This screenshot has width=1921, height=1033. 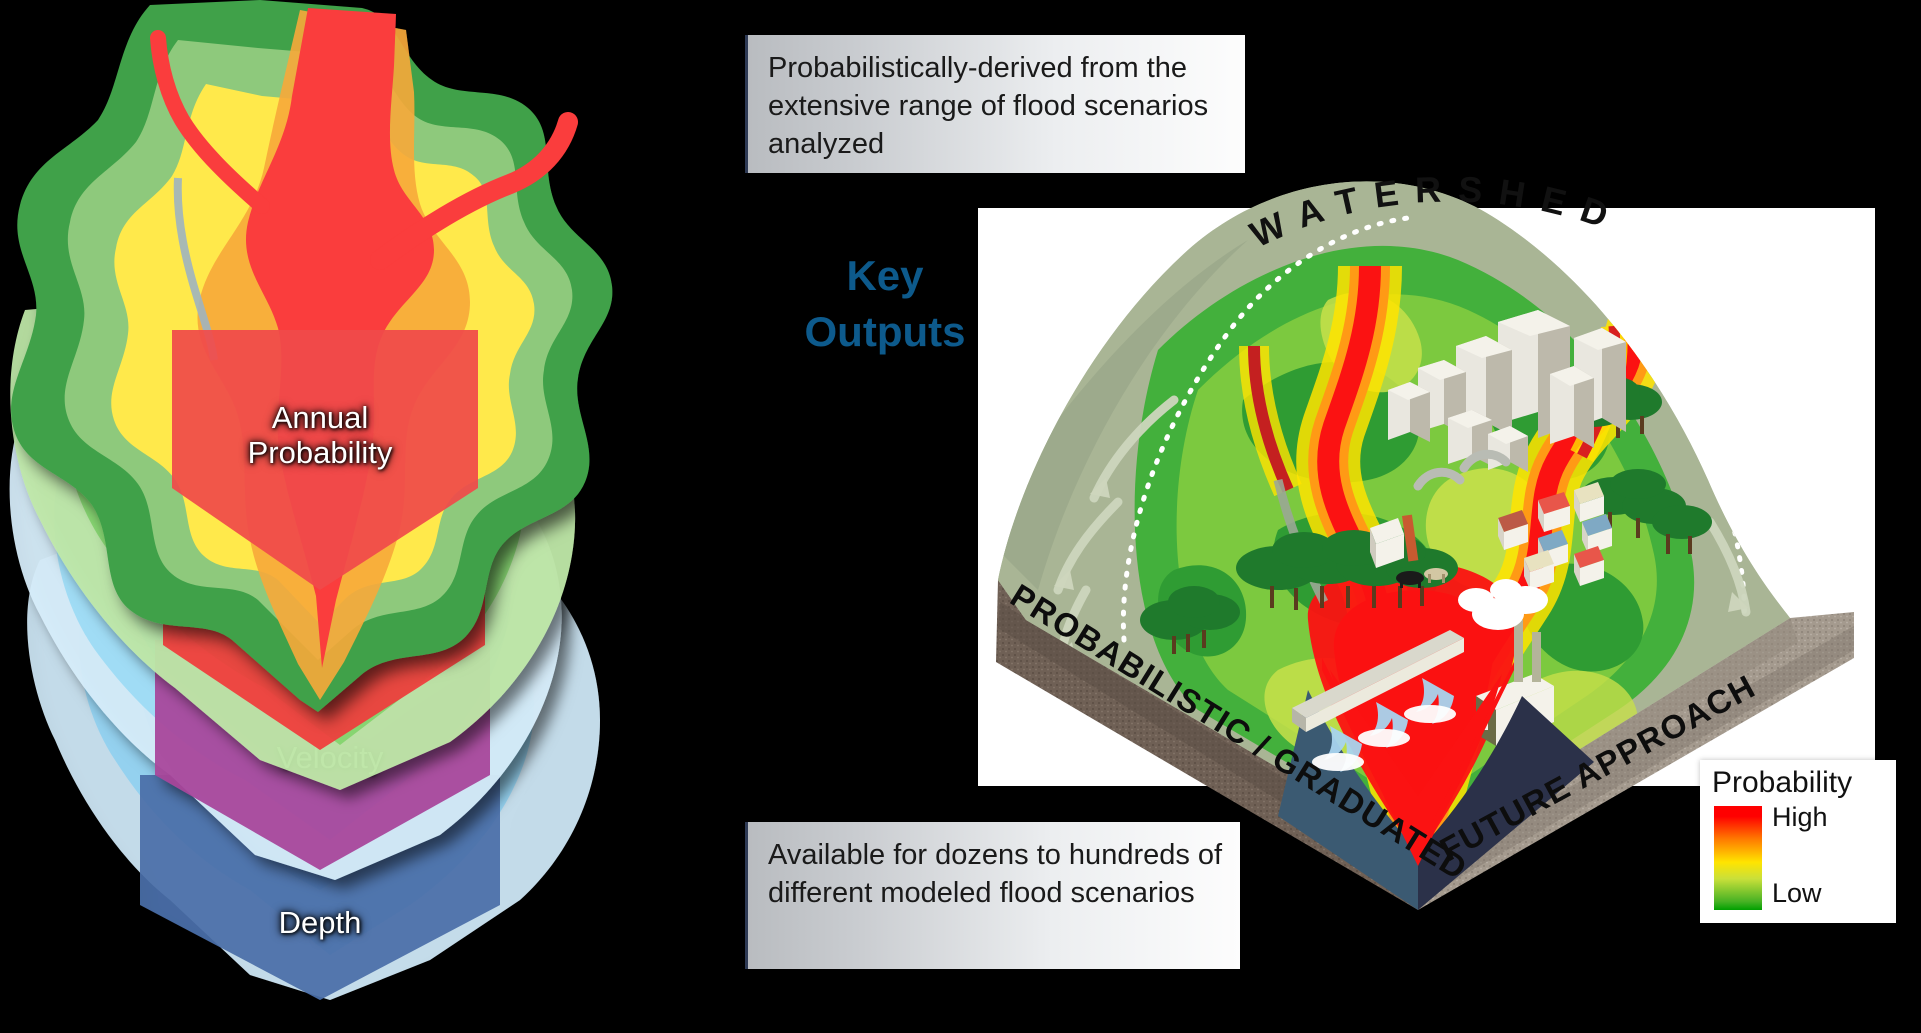 I want to click on legend-high-label: High, so click(x=1800, y=817).